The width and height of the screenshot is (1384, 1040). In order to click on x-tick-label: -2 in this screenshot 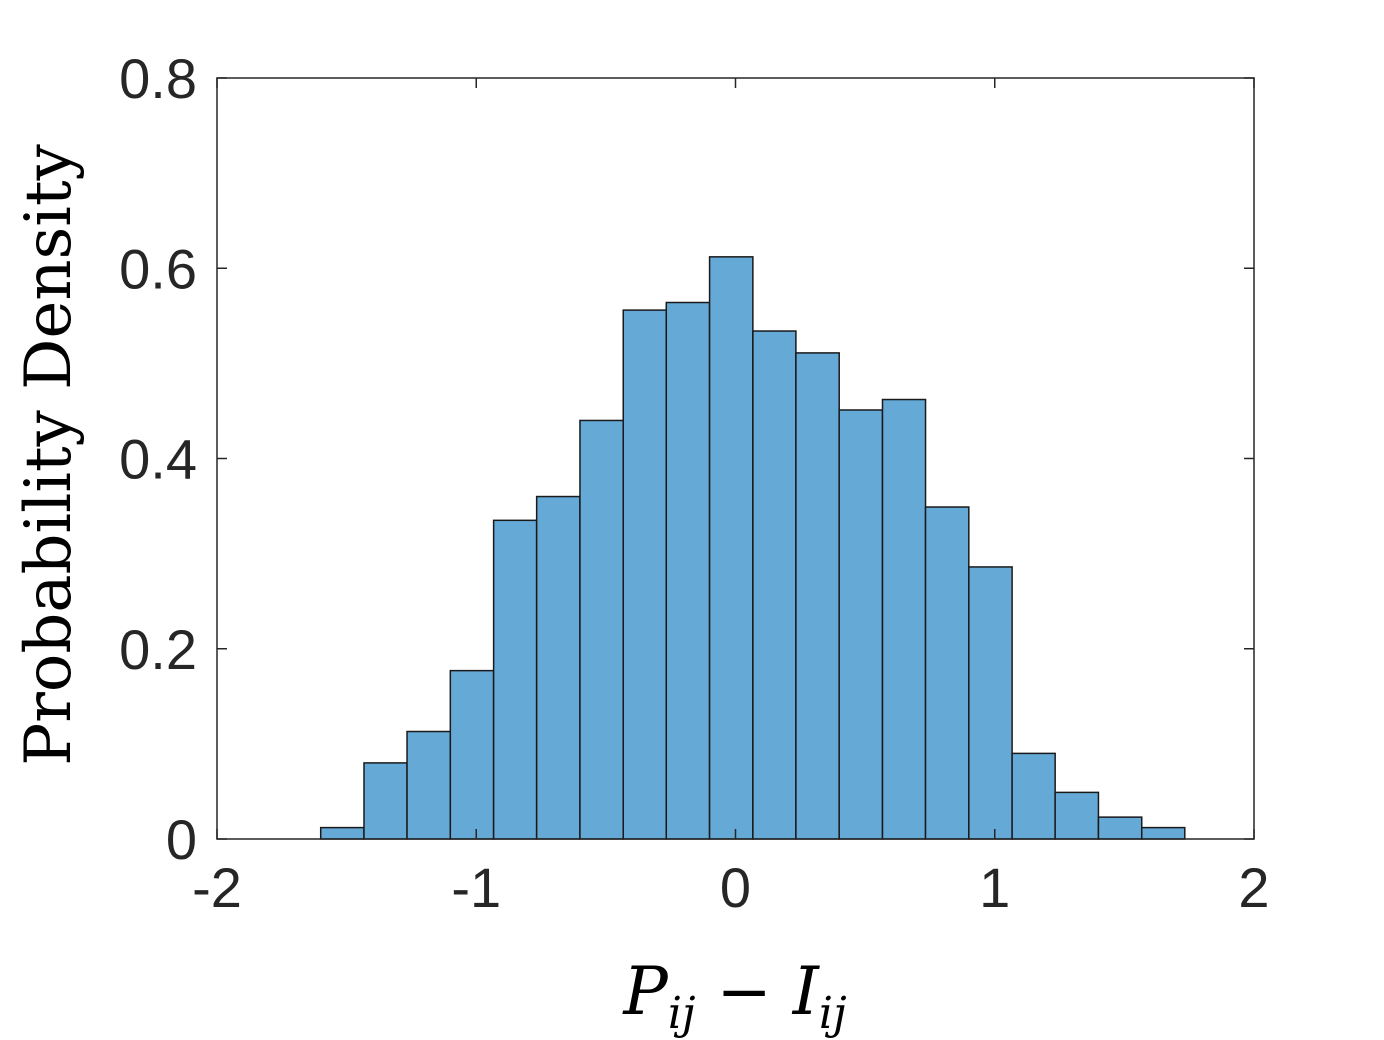, I will do `click(217, 887)`.